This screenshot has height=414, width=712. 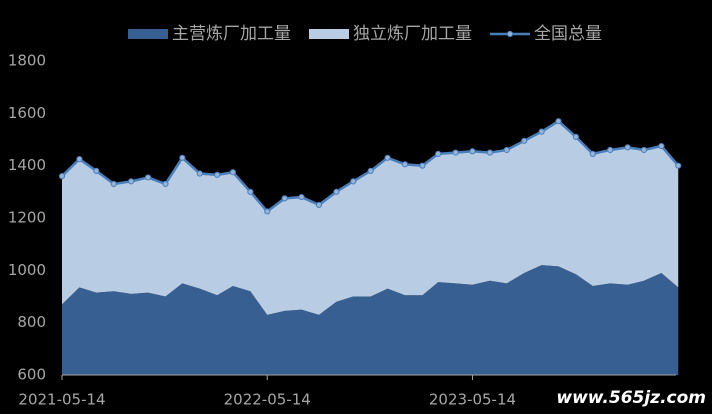 What do you see at coordinates (27, 165) in the screenshot?
I see `y-tick-label: 1400` at bounding box center [27, 165].